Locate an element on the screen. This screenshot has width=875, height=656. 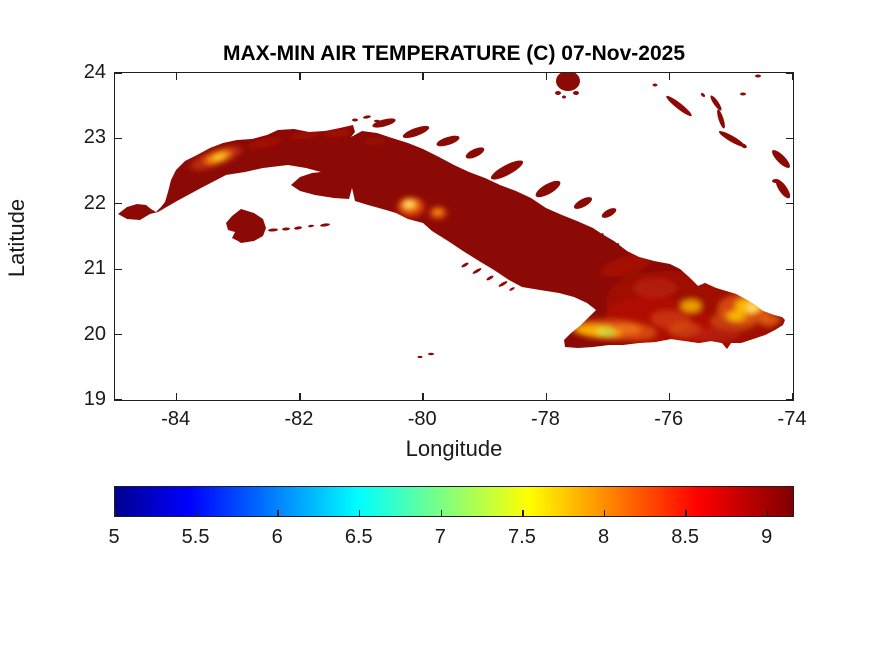
y-tick-label: 23 is located at coordinates (94, 137).